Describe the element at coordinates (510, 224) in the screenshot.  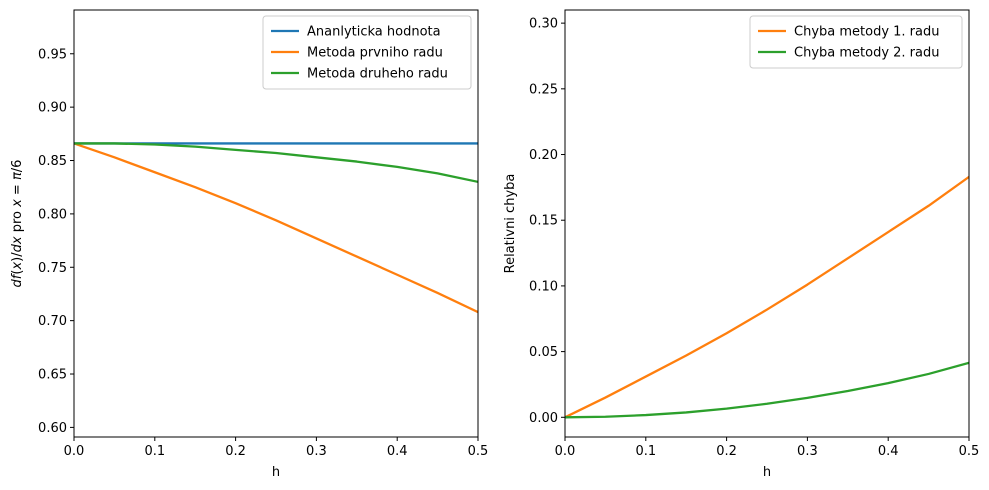
I see `y-axis-label: Relativni chyba` at that location.